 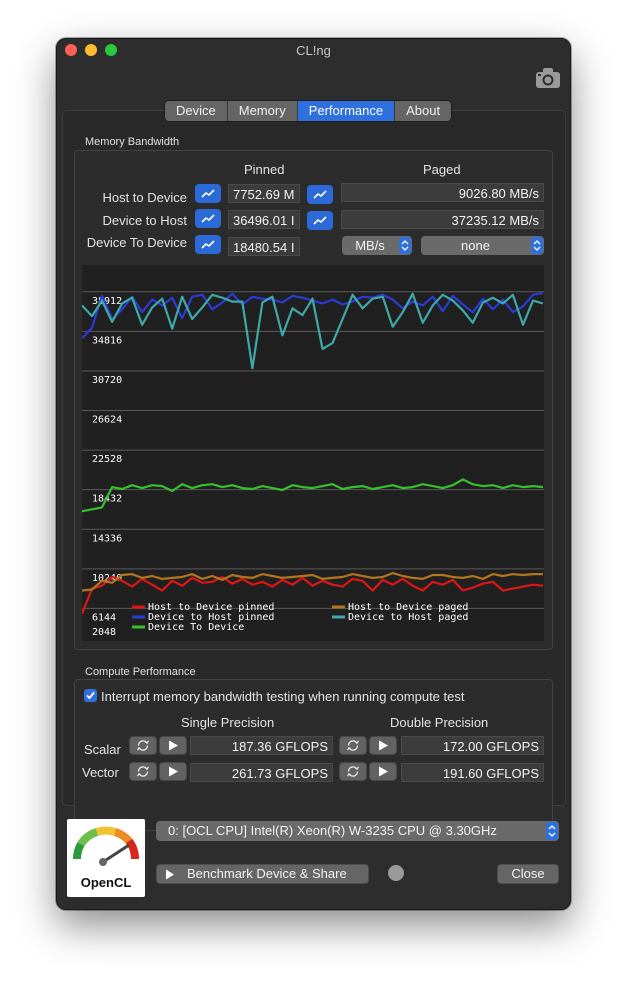 I want to click on scalar-single-refresh-button, so click(x=143, y=745).